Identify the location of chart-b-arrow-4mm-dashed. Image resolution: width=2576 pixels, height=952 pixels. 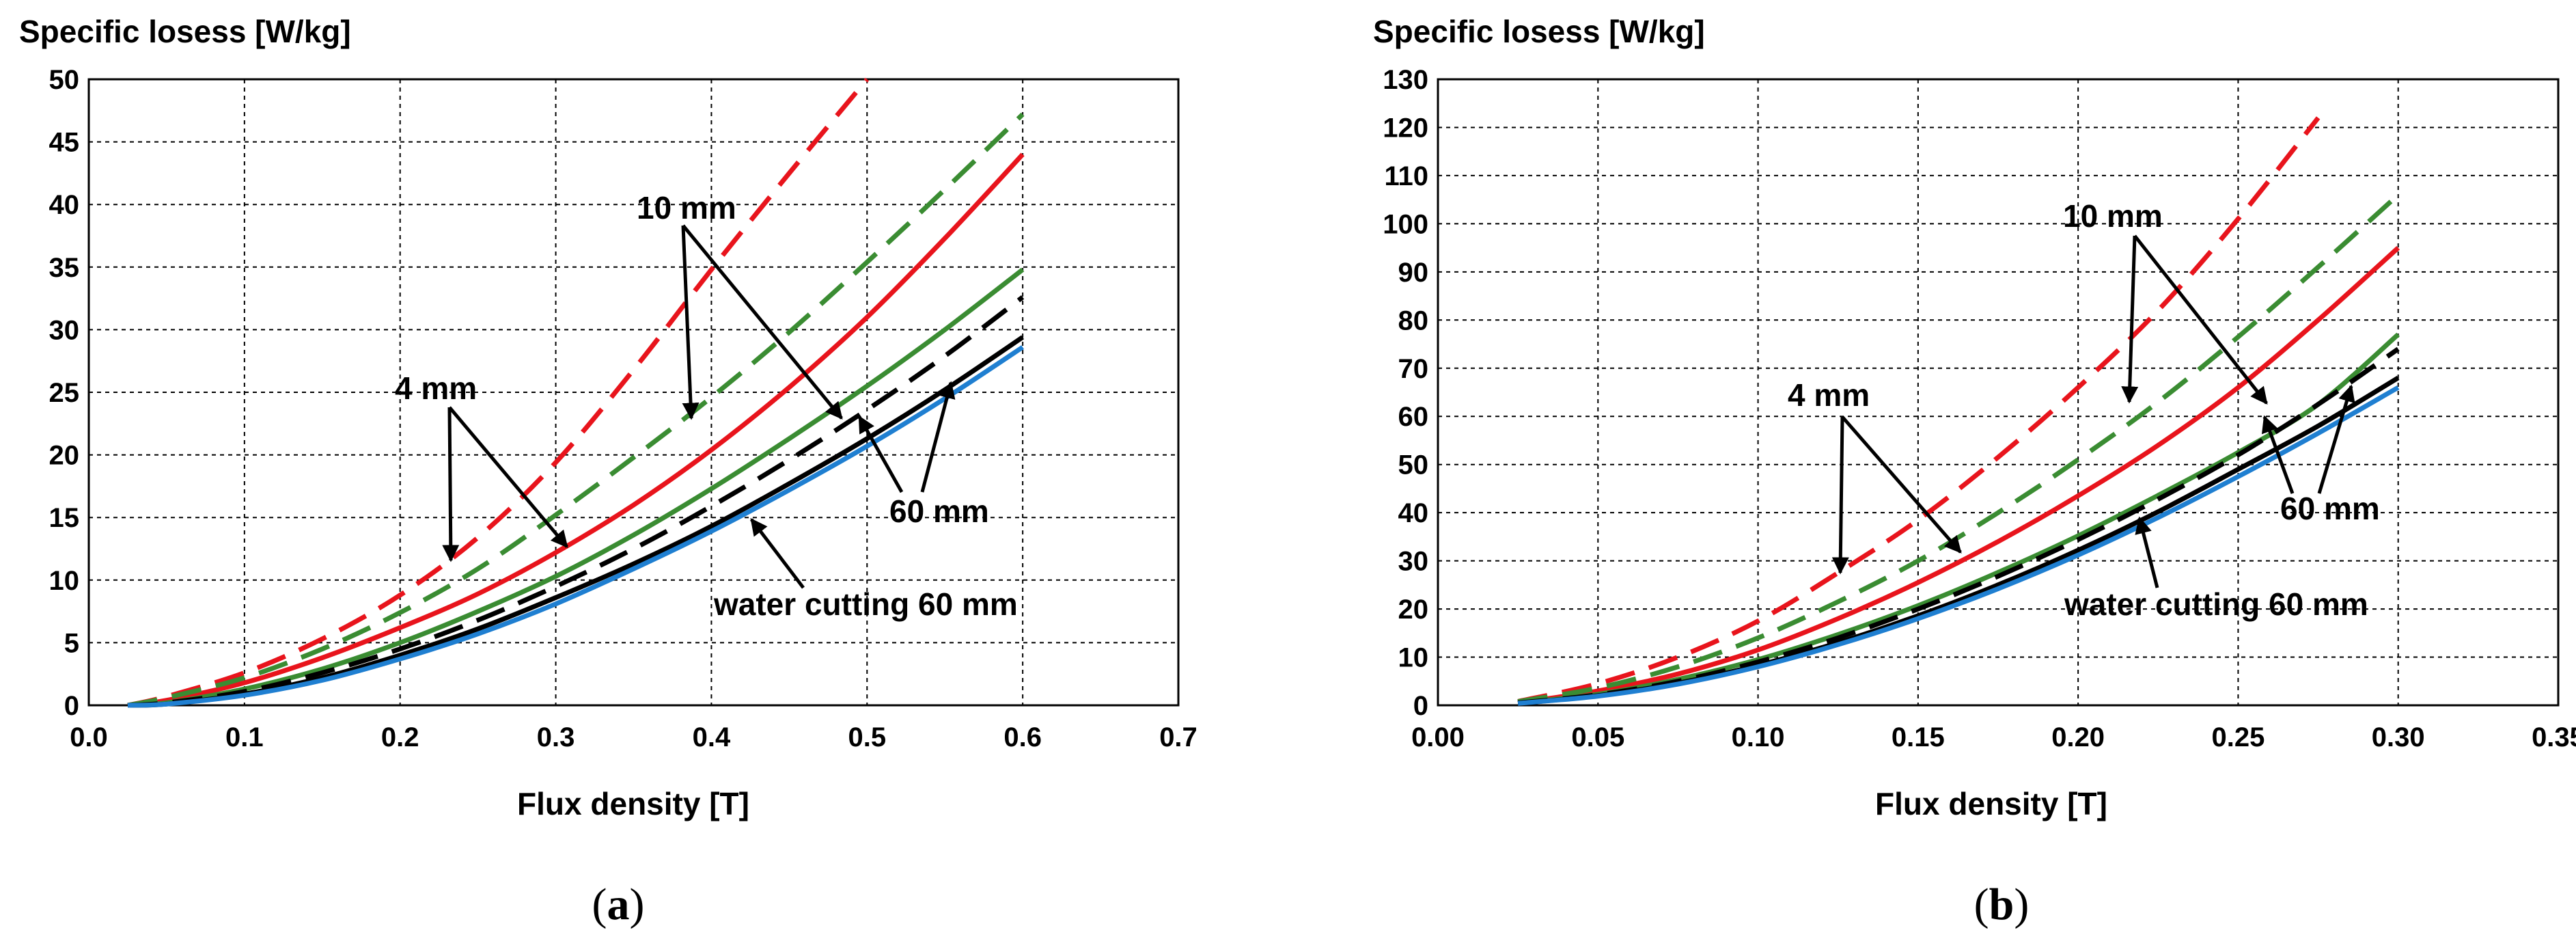
(1840, 495).